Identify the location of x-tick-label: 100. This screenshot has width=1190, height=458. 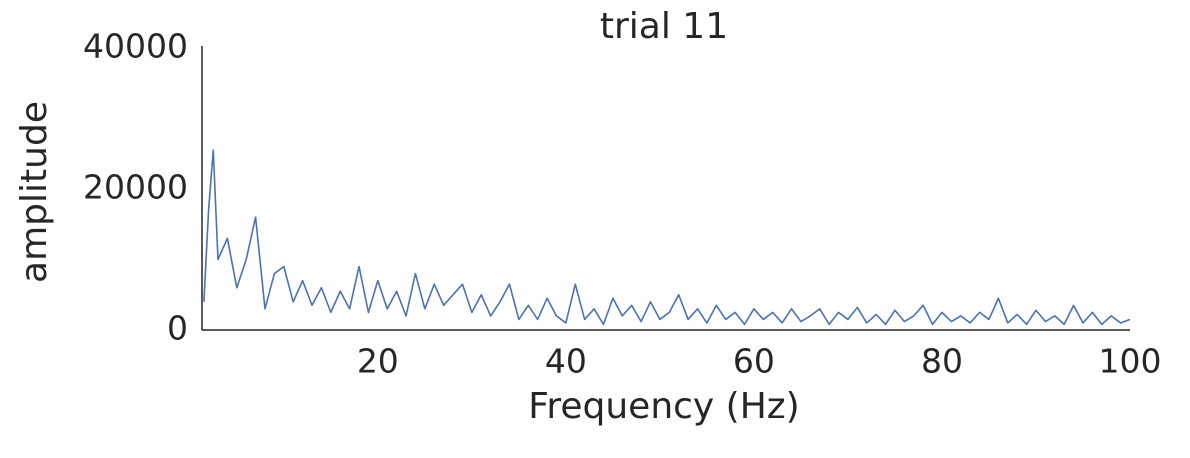
(1130, 361).